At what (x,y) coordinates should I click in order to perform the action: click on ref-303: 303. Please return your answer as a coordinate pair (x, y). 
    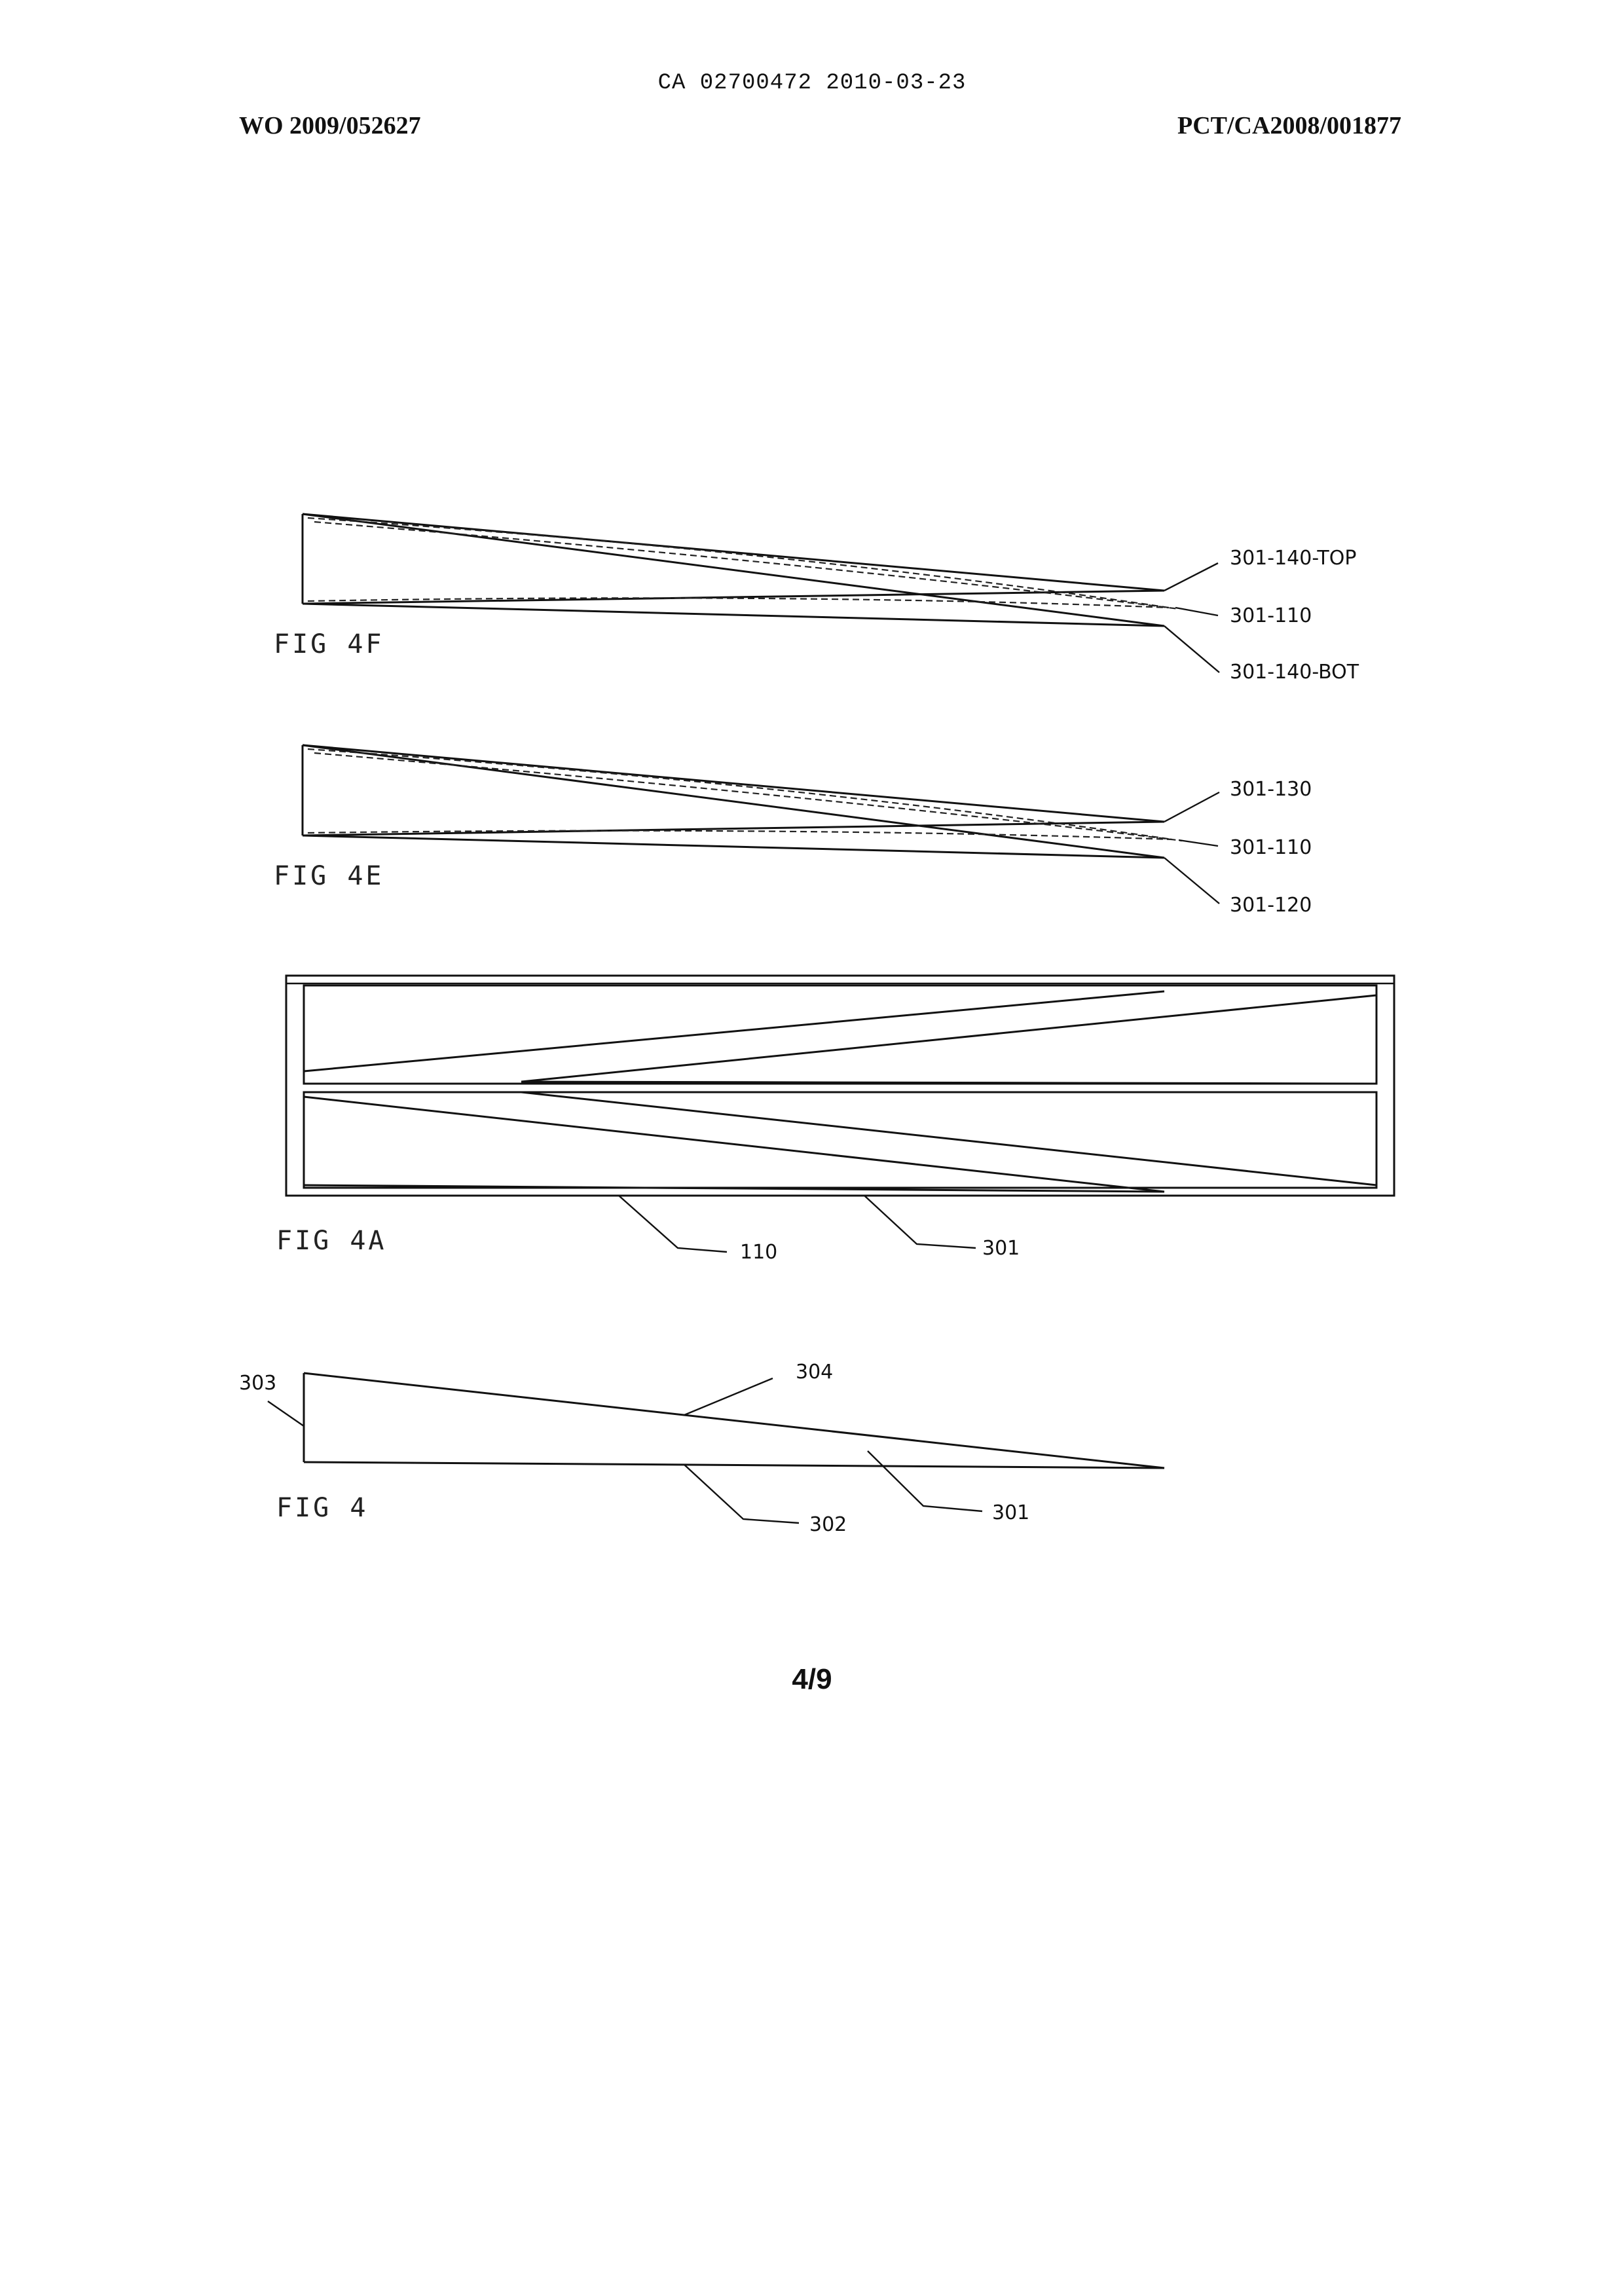
    Looking at the image, I should click on (257, 1383).